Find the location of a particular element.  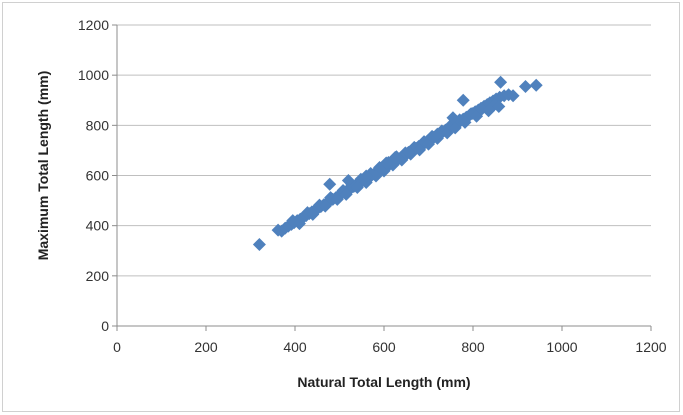

y-tick-label-5: 1000 is located at coordinates (93, 75).